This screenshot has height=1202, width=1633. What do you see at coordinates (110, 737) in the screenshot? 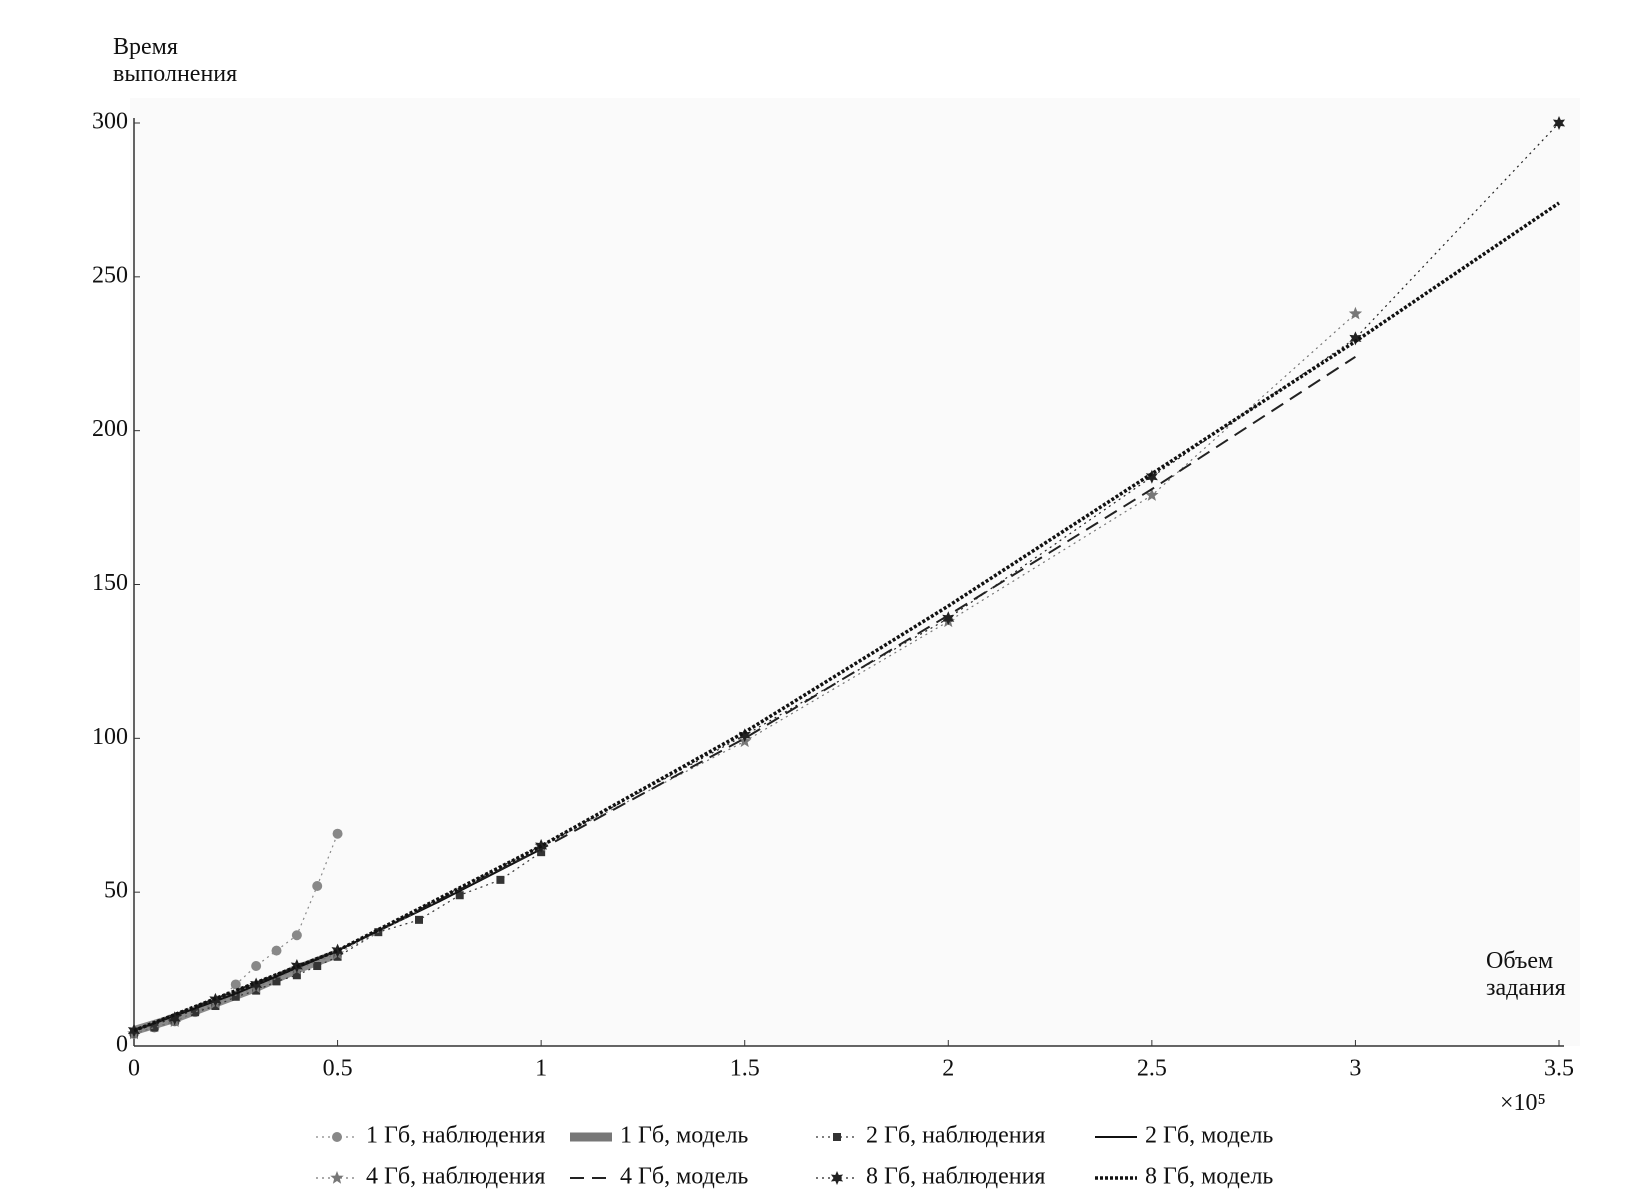
I see `y-tick-label: 100` at bounding box center [110, 737].